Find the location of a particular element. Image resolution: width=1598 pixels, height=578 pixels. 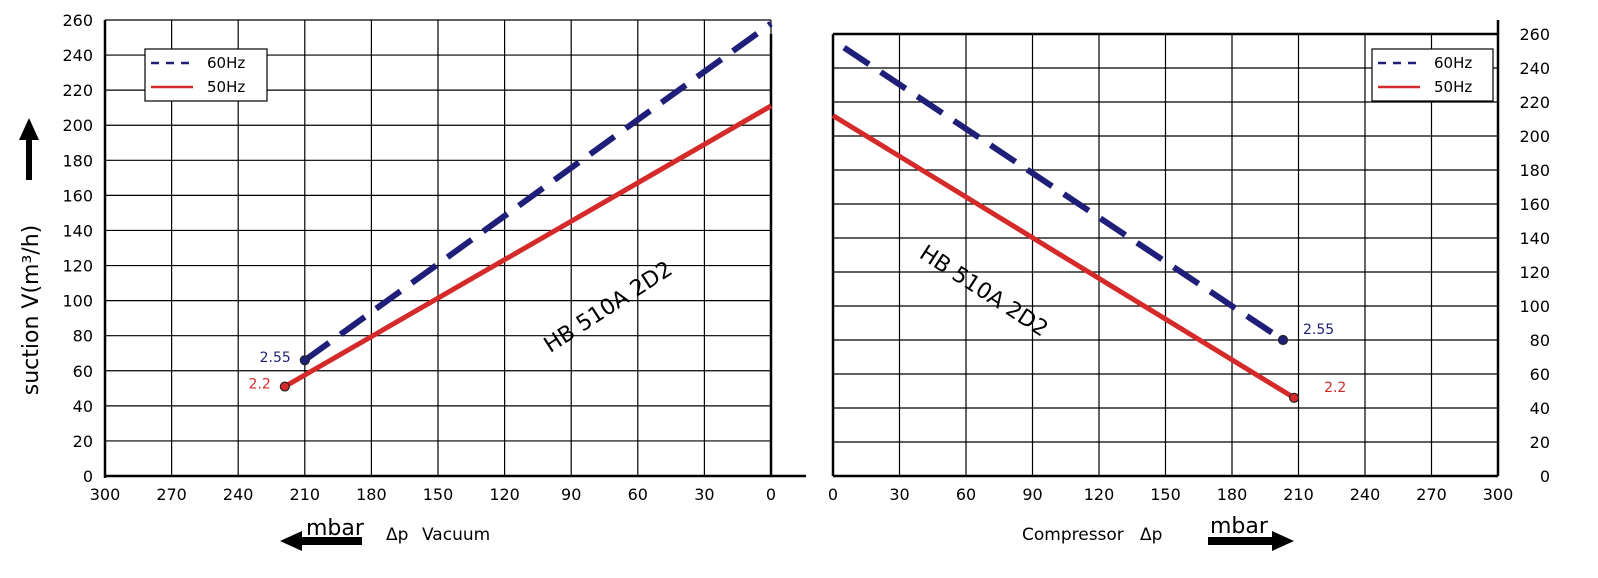

x-axis-label: Compressor is located at coordinates (1073, 535).